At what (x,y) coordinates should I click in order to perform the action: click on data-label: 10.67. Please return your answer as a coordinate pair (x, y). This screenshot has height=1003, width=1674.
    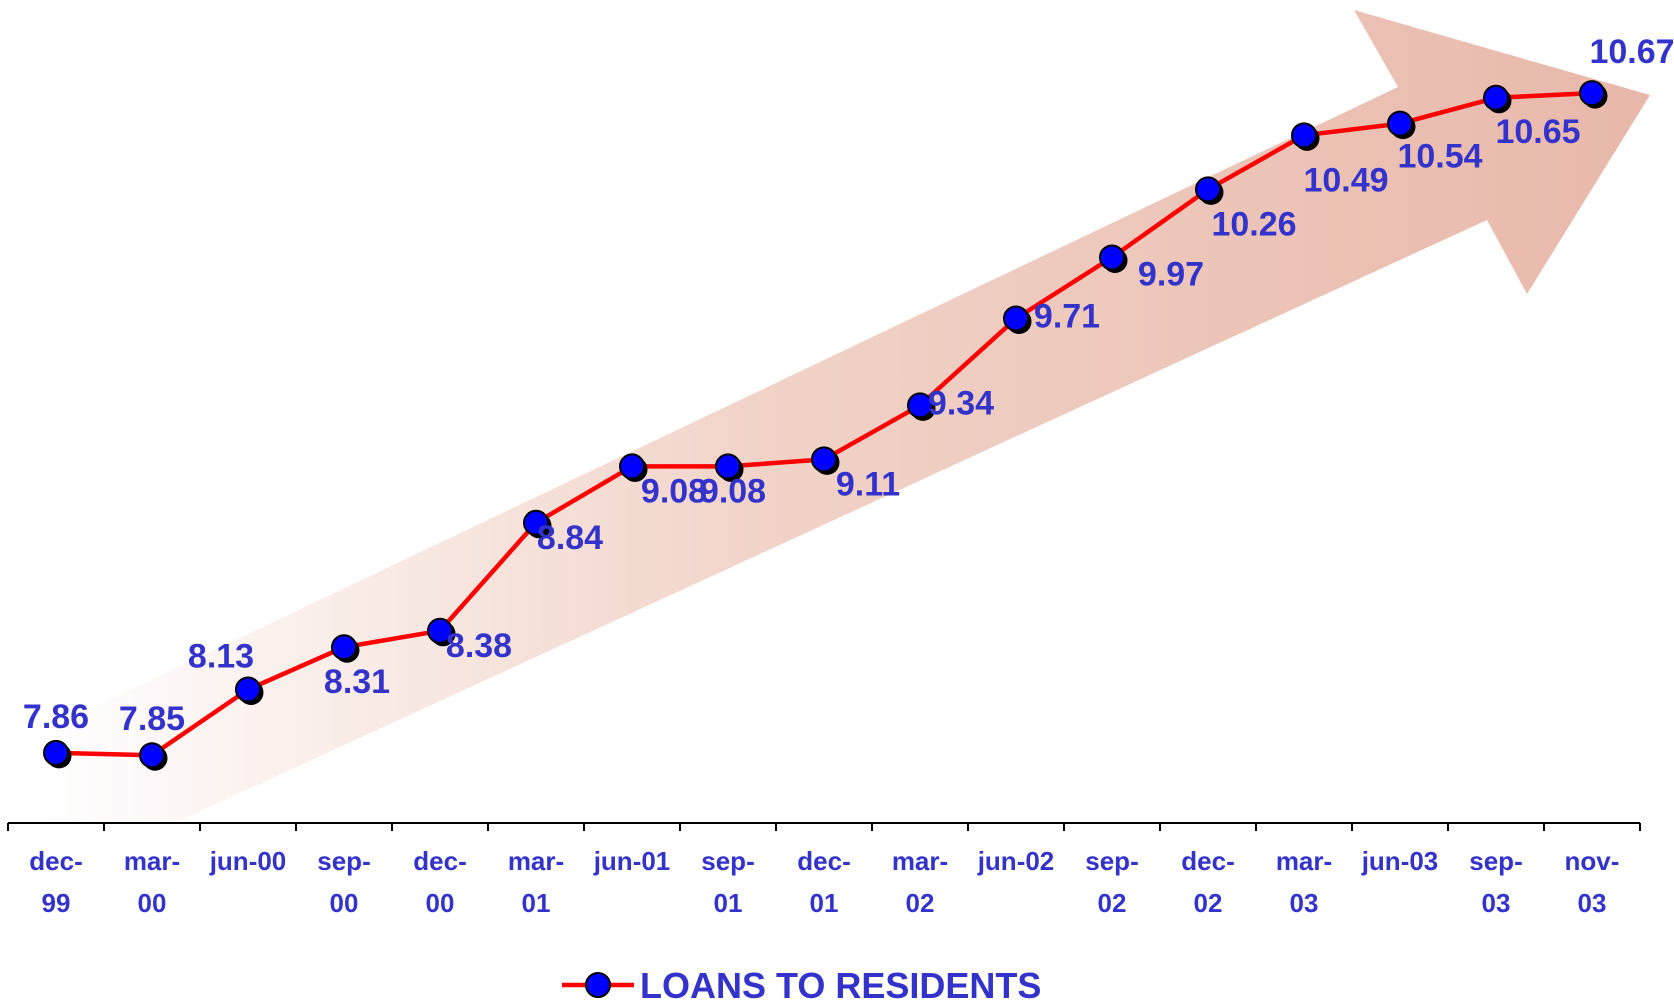
    Looking at the image, I should click on (1631, 52).